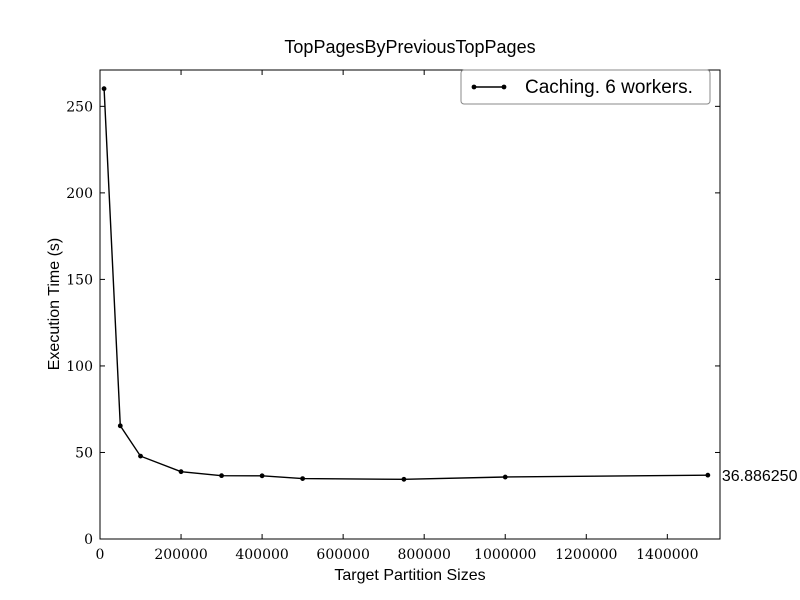 This screenshot has width=800, height=600. I want to click on chart-title: TopPagesByPreviousTopPages, so click(409, 47).